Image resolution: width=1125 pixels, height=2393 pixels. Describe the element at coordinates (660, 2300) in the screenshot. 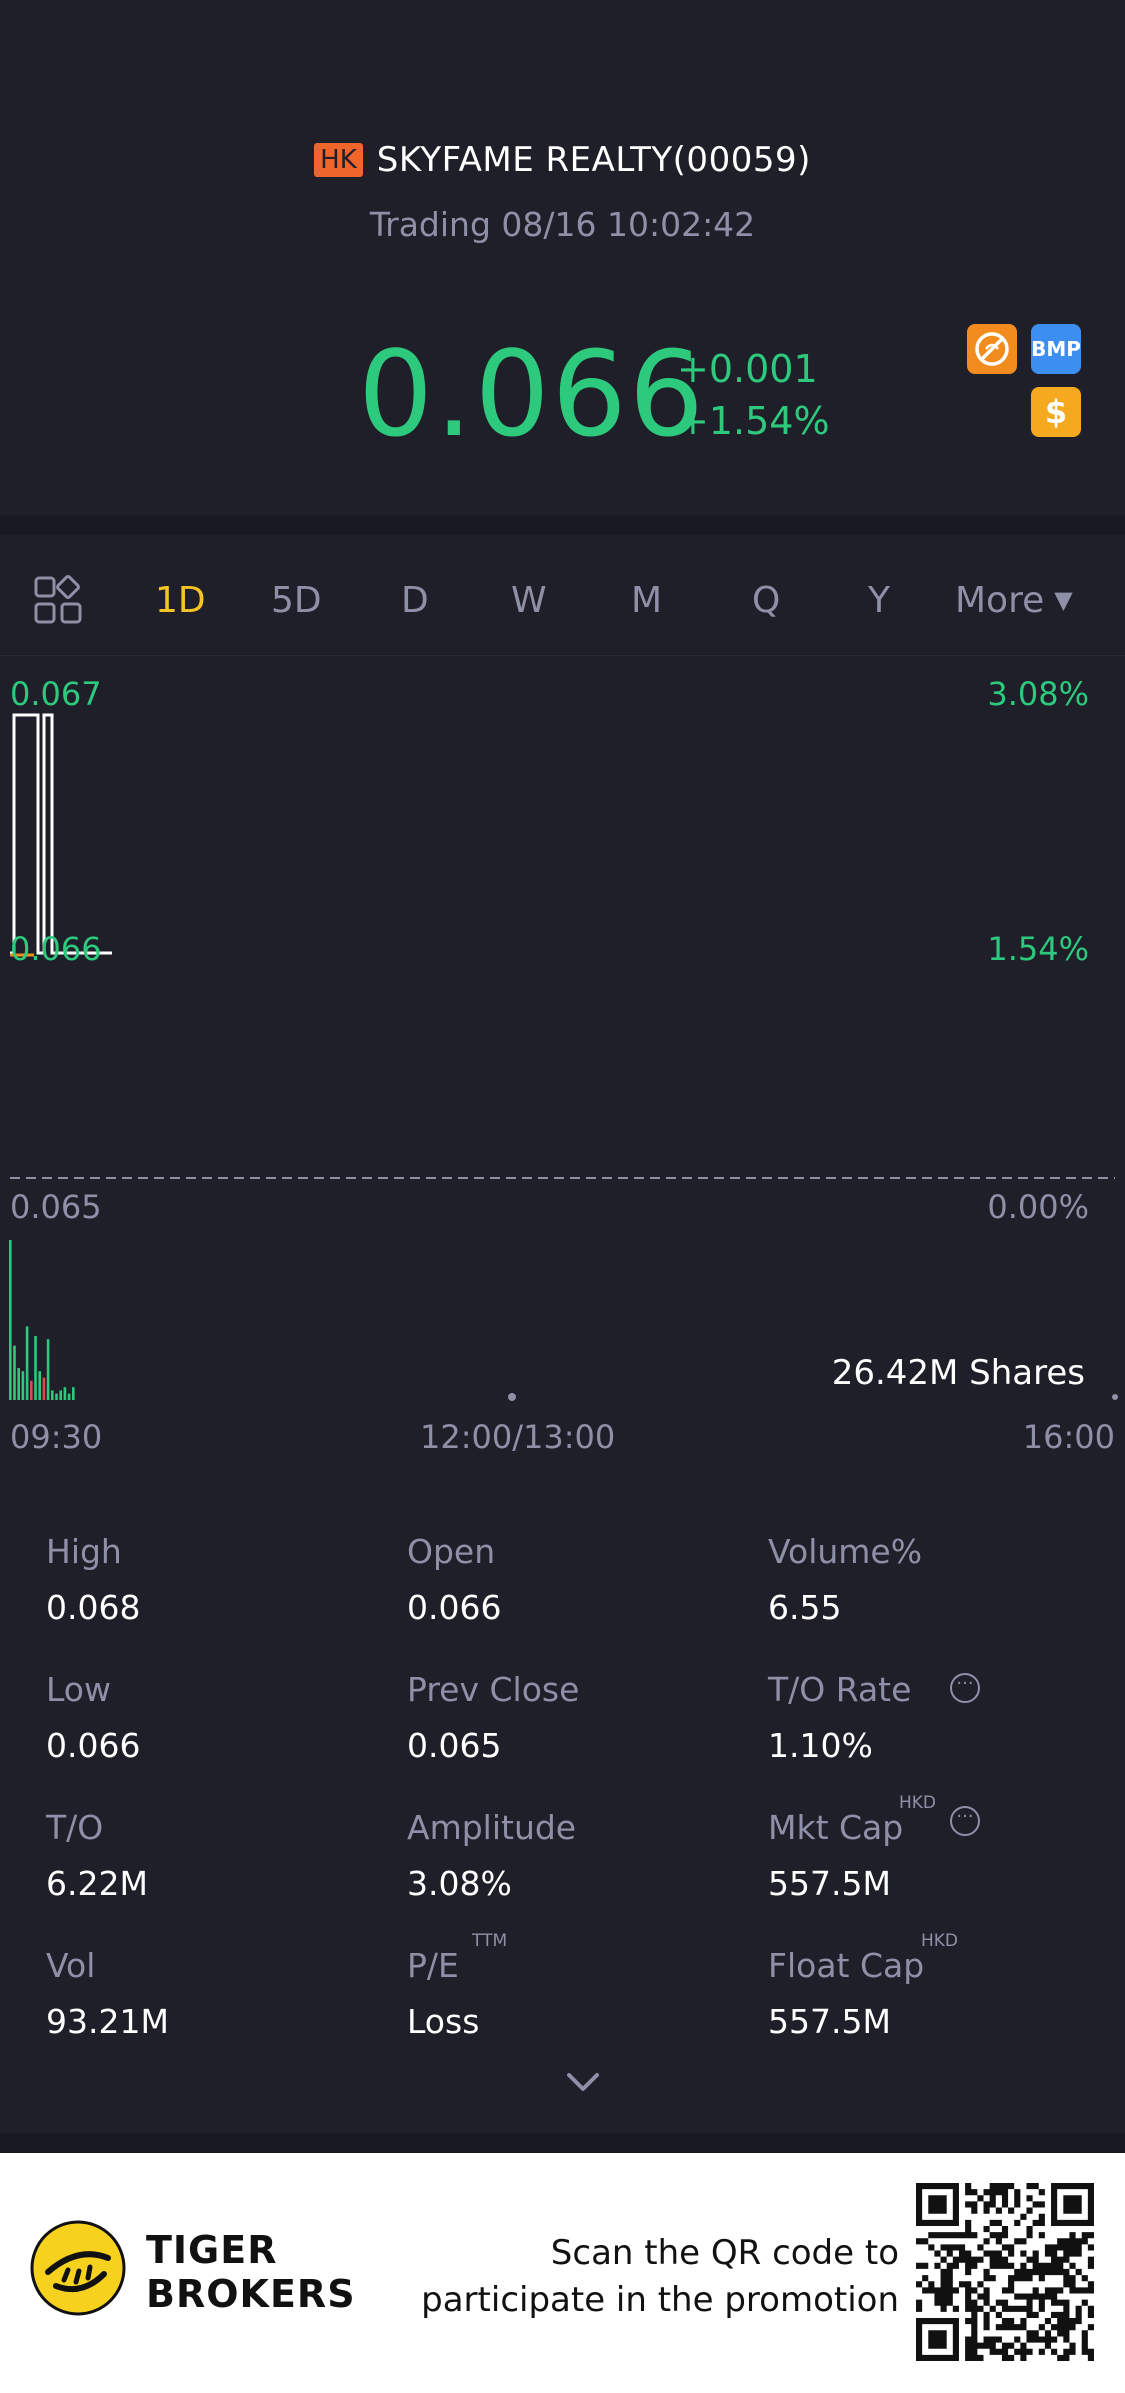

I see `promo-line-2: participate in the promotion` at that location.